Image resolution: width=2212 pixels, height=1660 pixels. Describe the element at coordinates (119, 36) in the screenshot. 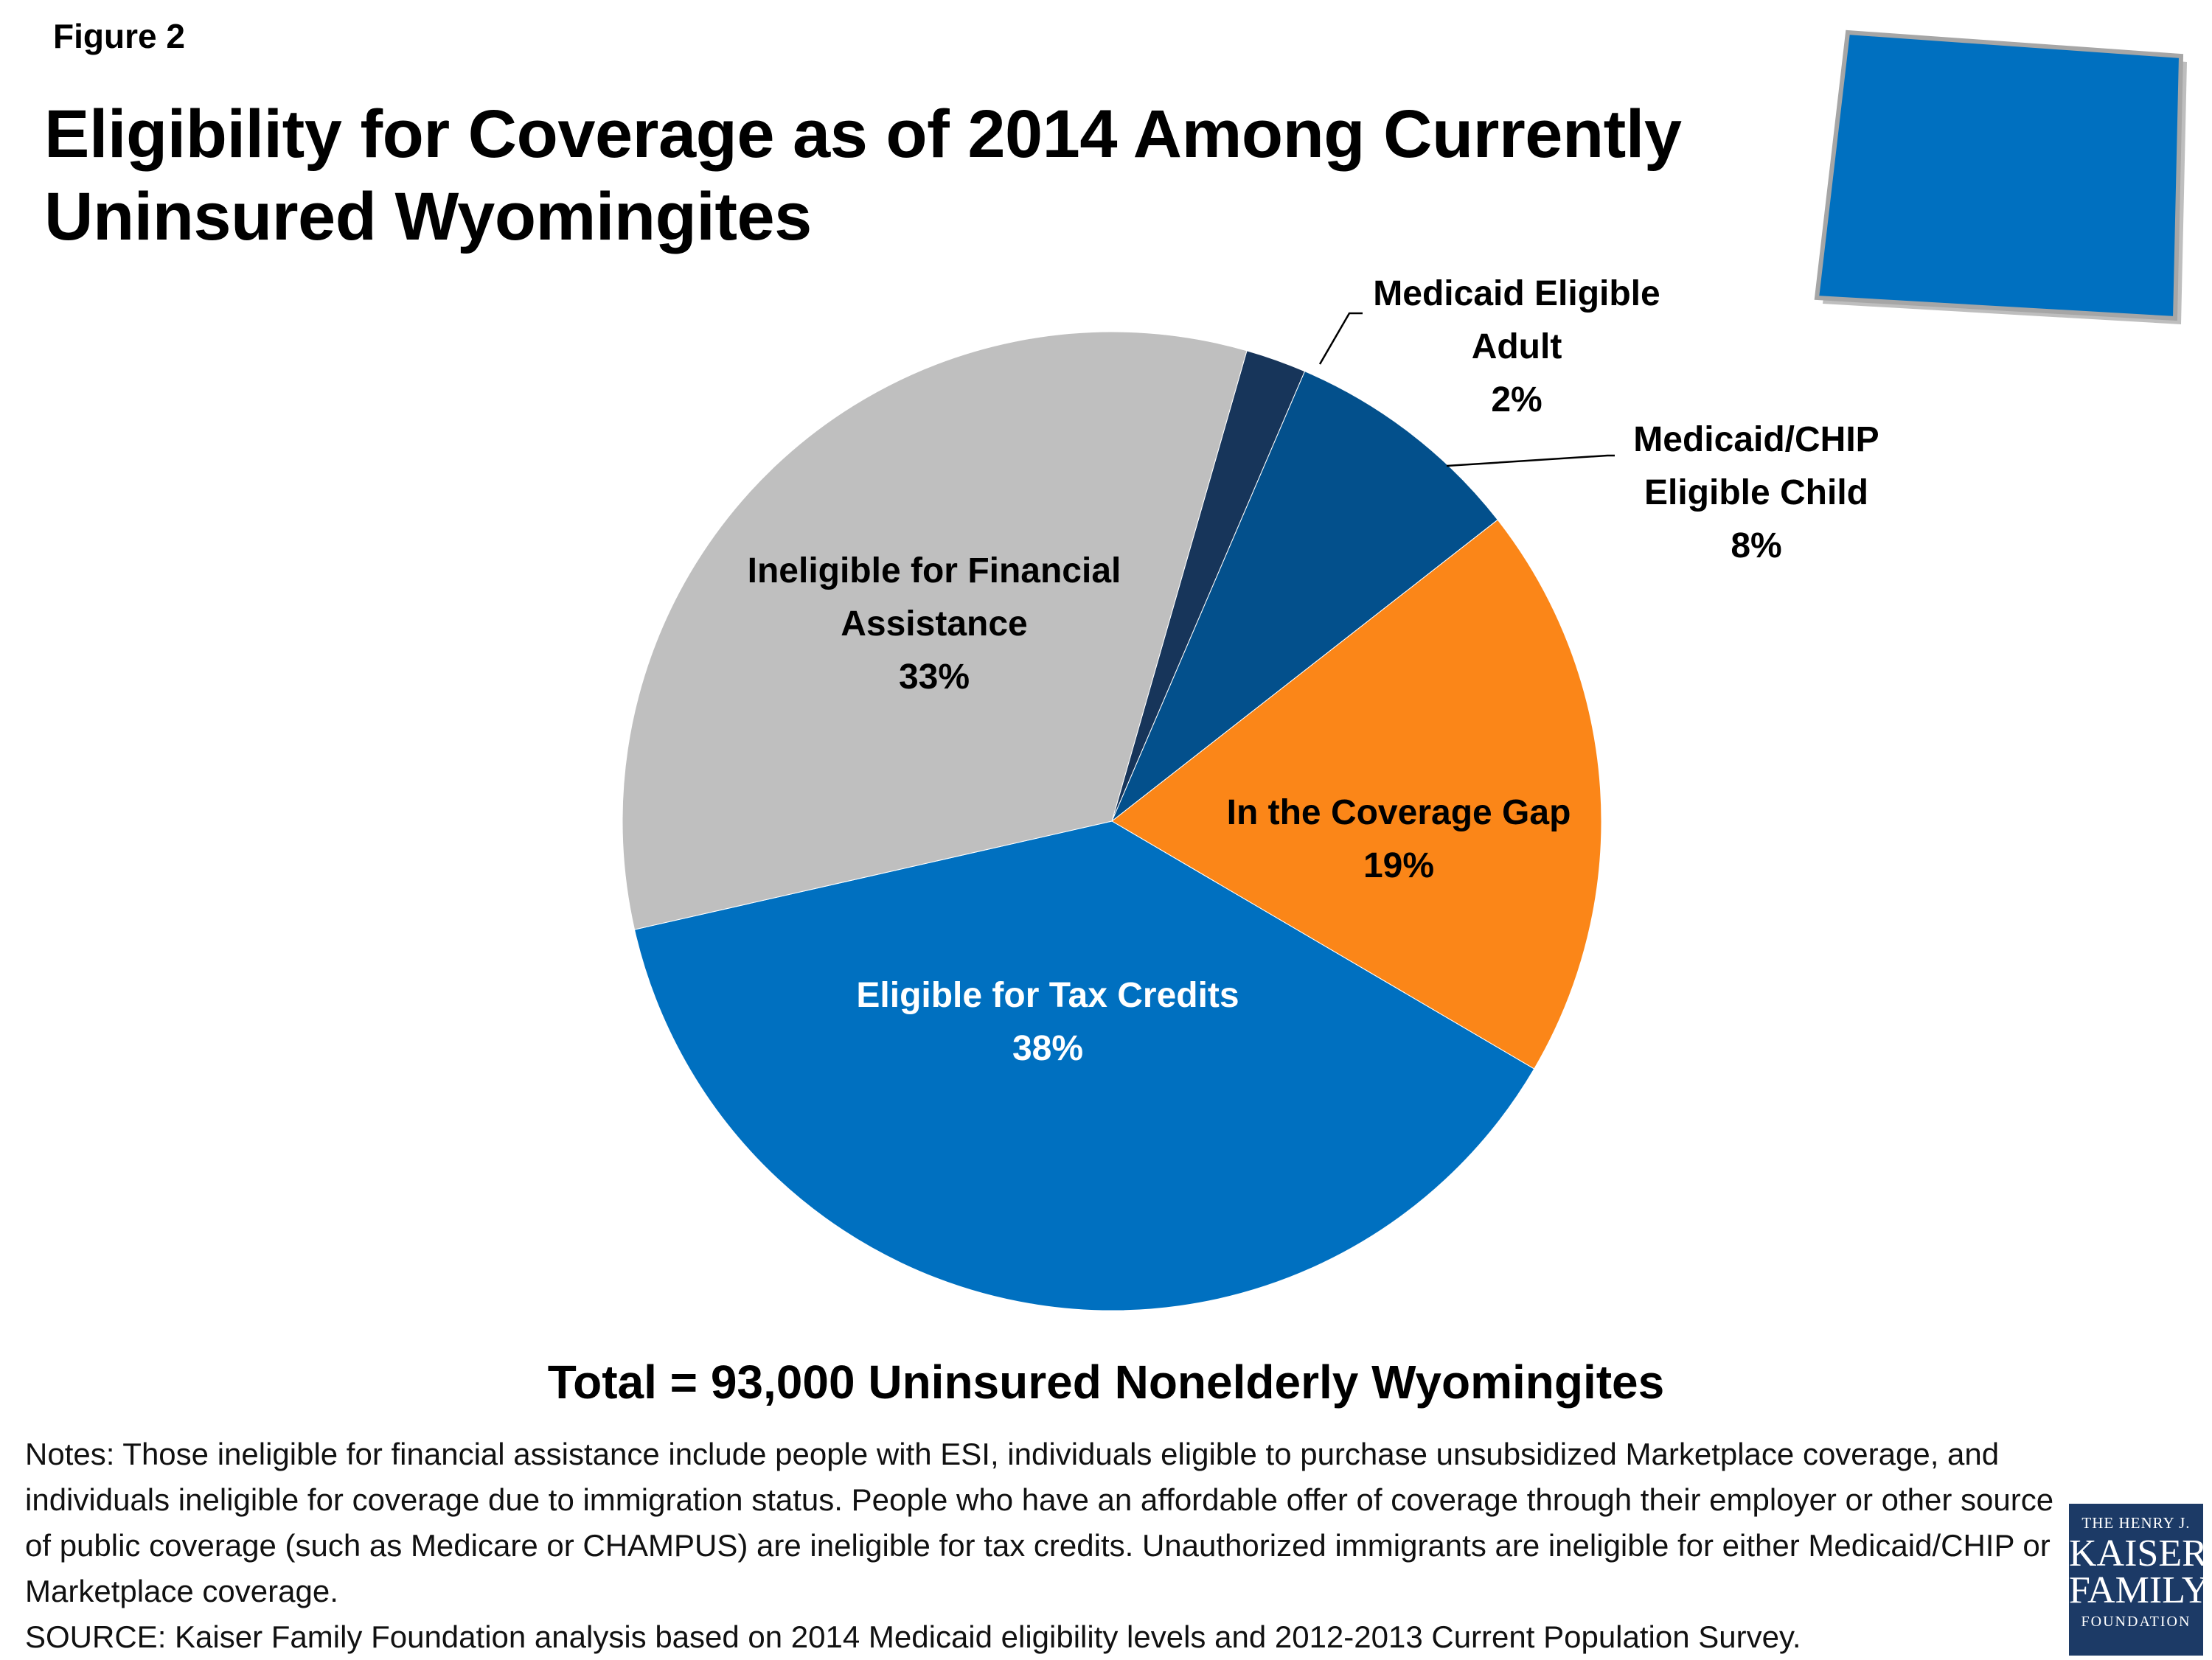

I see `figure-label: Figure 2` at that location.